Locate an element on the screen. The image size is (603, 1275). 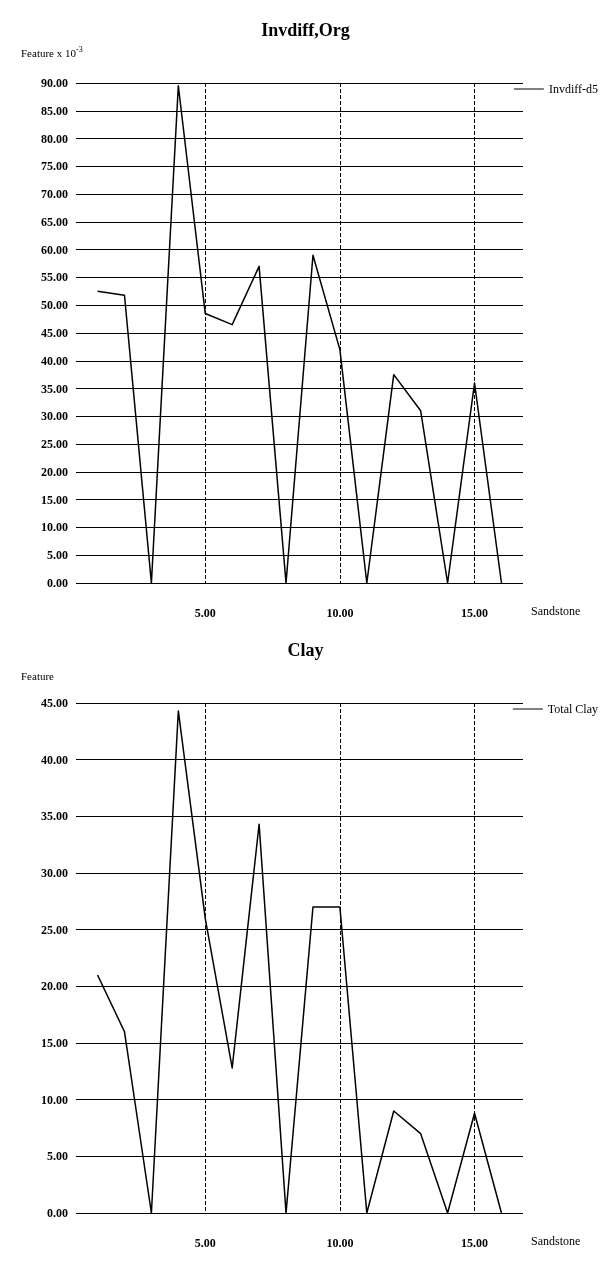
y-axis-title: Feature is located at coordinates (38, 675).